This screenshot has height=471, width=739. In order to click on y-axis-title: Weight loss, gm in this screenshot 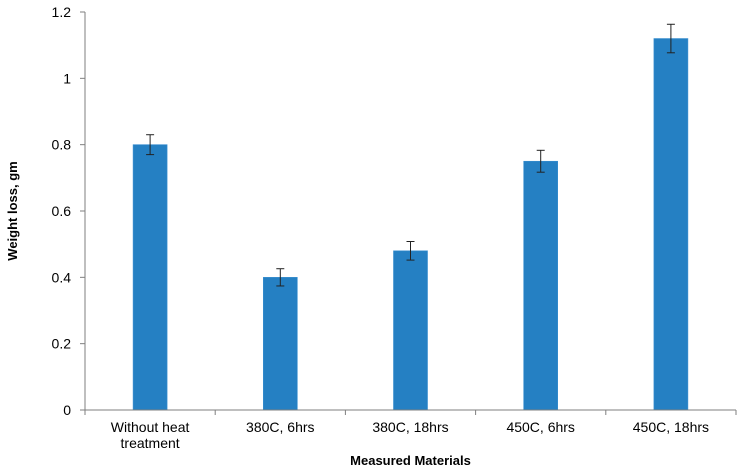, I will do `click(12, 210)`.